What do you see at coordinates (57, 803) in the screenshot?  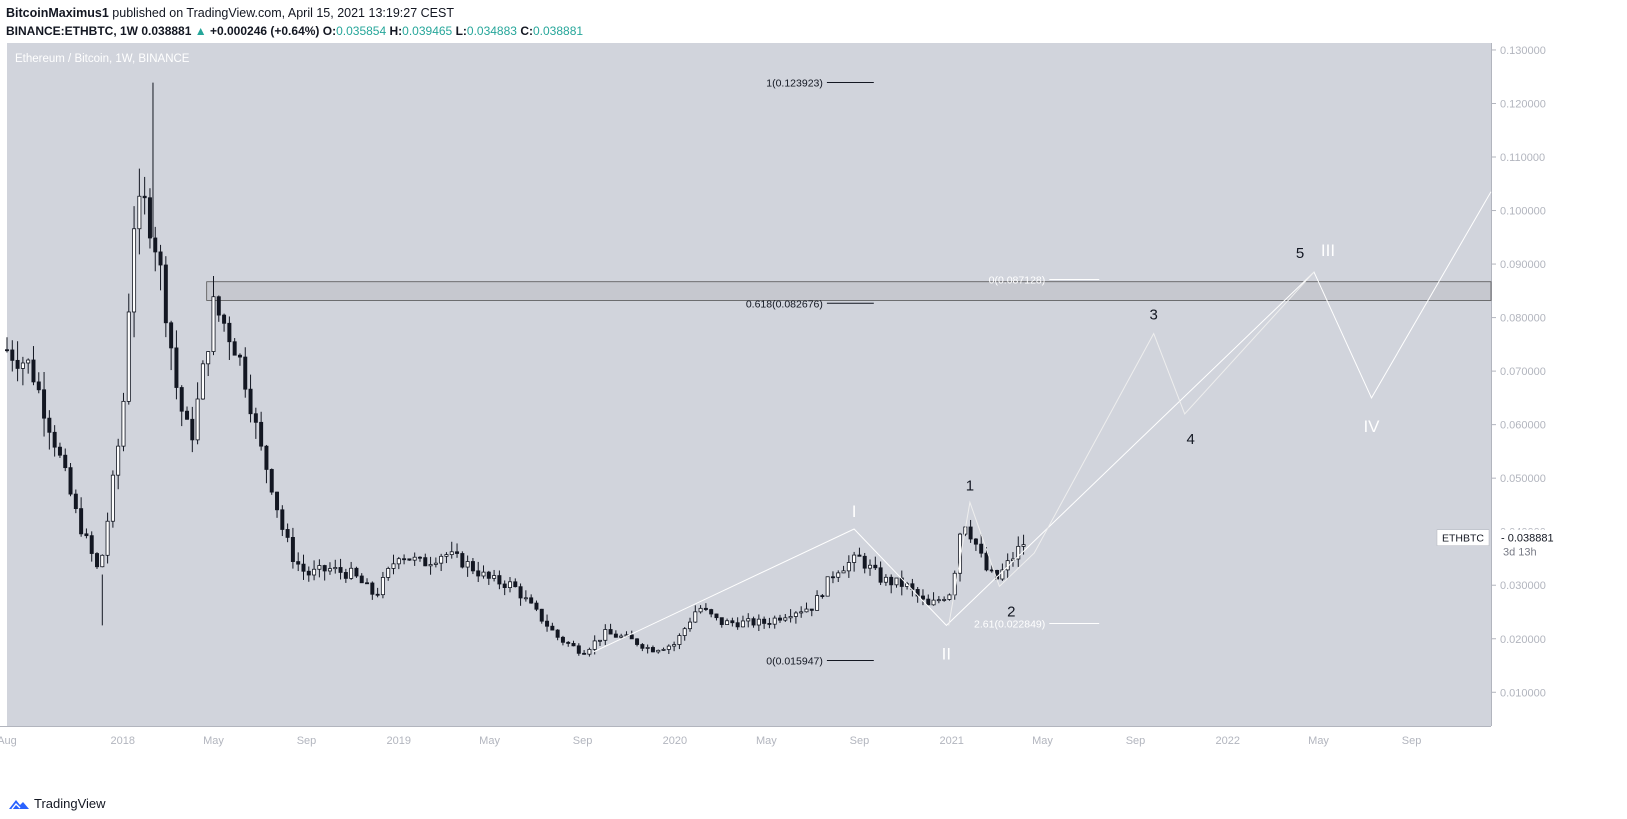 I see `tradingview-footer: TradingView` at bounding box center [57, 803].